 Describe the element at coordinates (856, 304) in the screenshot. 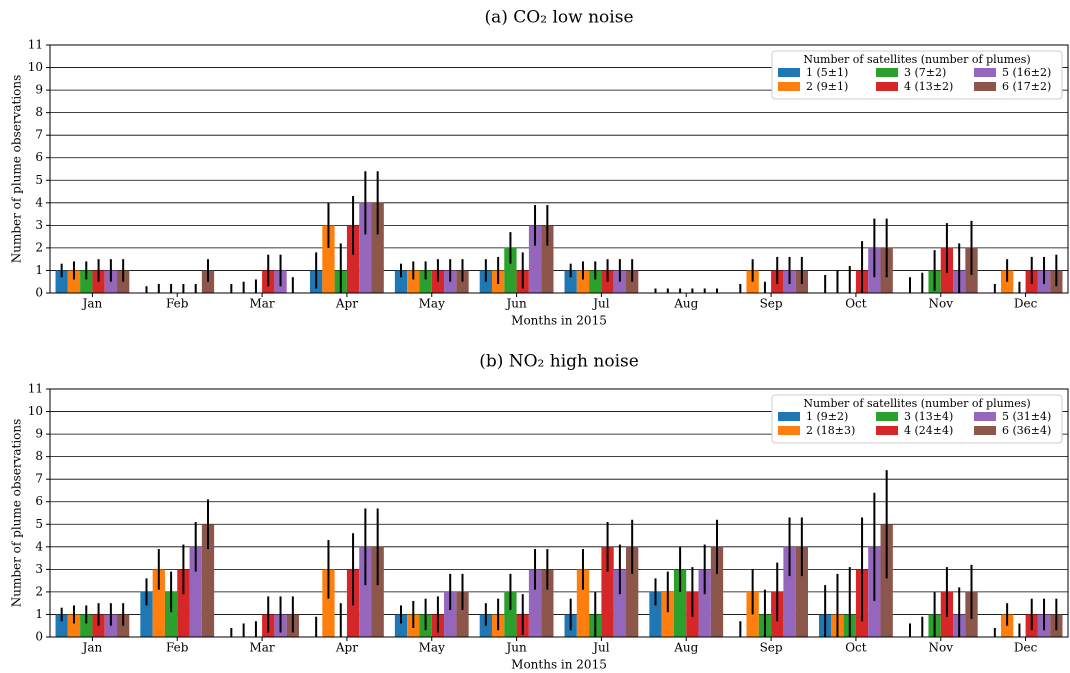

I see `x-tick-label: Oct` at that location.